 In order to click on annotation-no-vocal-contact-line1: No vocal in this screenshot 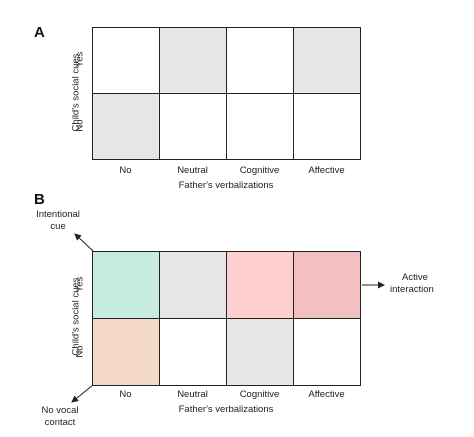, I will do `click(60, 410)`.